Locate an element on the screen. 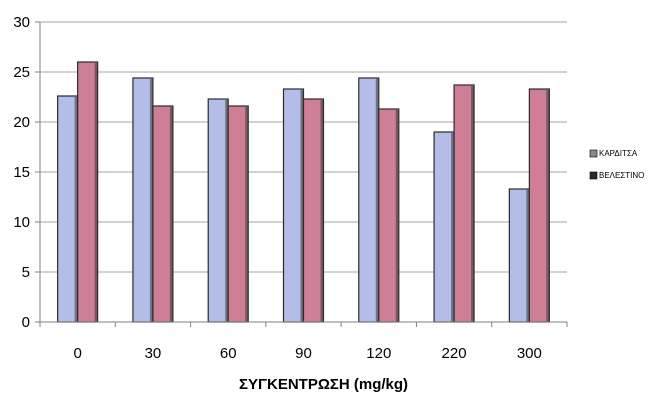  y-tick-label: 0 is located at coordinates (26, 322).